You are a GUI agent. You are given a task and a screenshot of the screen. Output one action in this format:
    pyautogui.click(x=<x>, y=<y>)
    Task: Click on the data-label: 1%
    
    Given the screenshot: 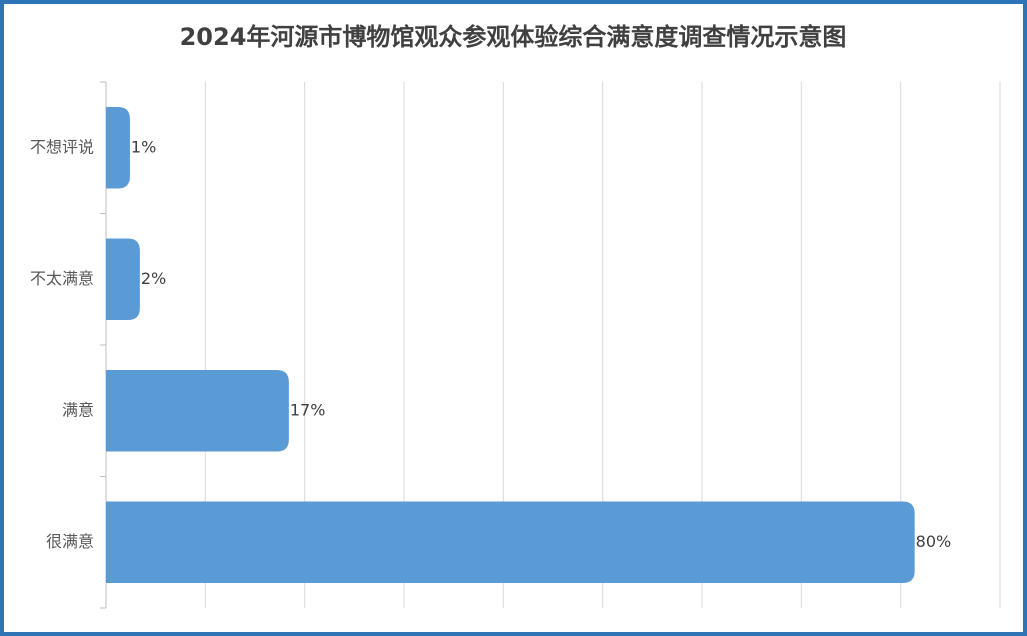 What is the action you would take?
    pyautogui.click(x=143, y=146)
    